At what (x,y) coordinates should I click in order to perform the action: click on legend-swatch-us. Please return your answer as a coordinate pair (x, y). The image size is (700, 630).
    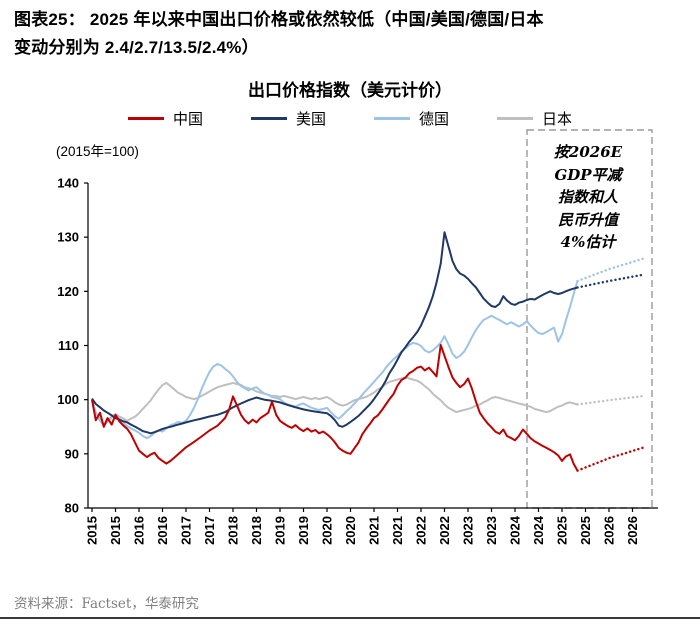
    Looking at the image, I should click on (268, 118).